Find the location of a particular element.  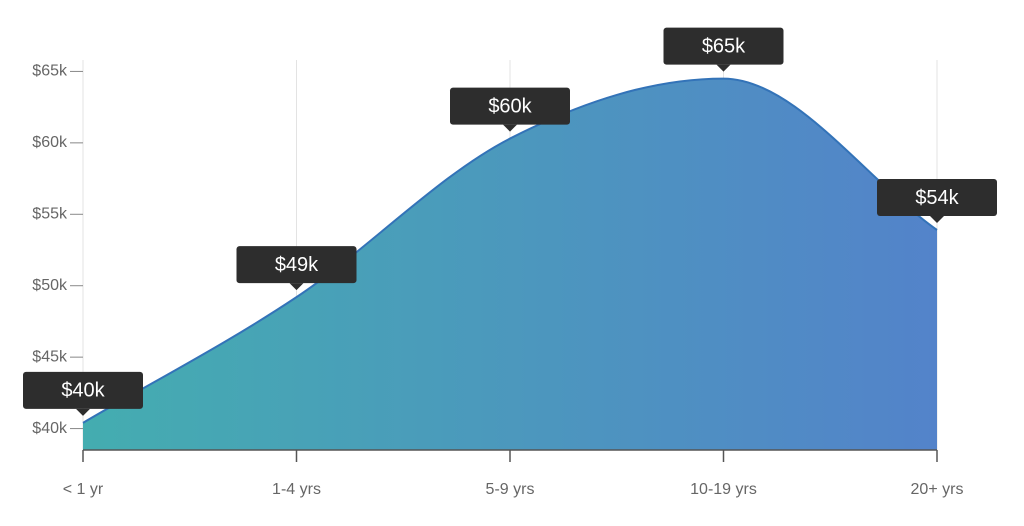

value-tooltip: $60k is located at coordinates (510, 109).